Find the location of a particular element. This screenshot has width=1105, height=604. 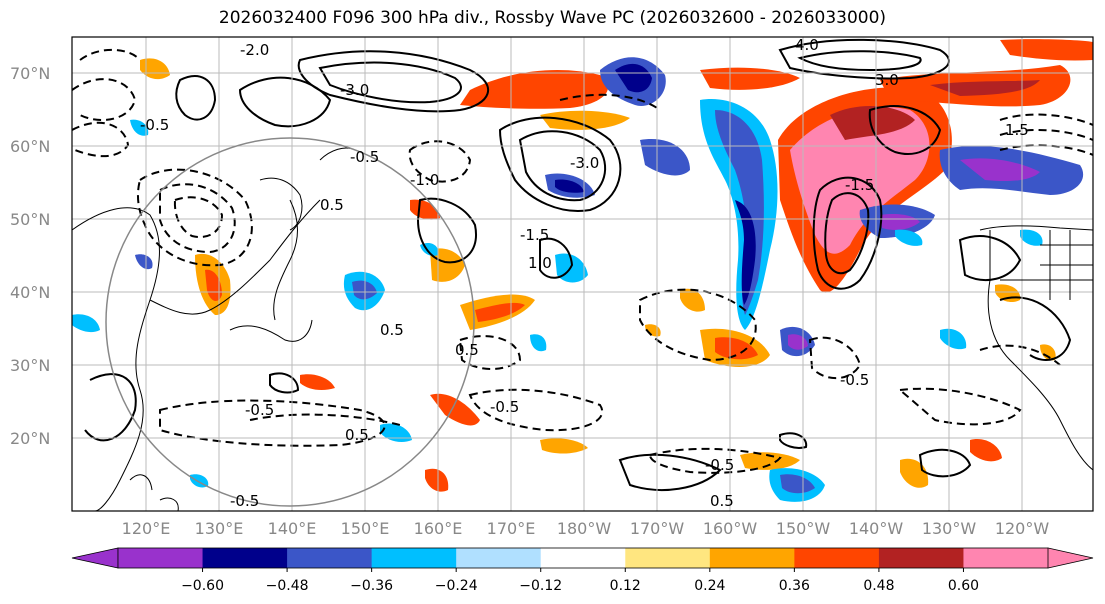

lon-label: 170°W is located at coordinates (657, 528).